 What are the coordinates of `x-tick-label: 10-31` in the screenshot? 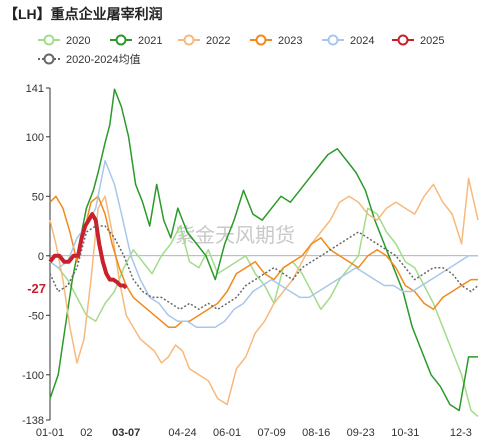 It's located at (405, 433).